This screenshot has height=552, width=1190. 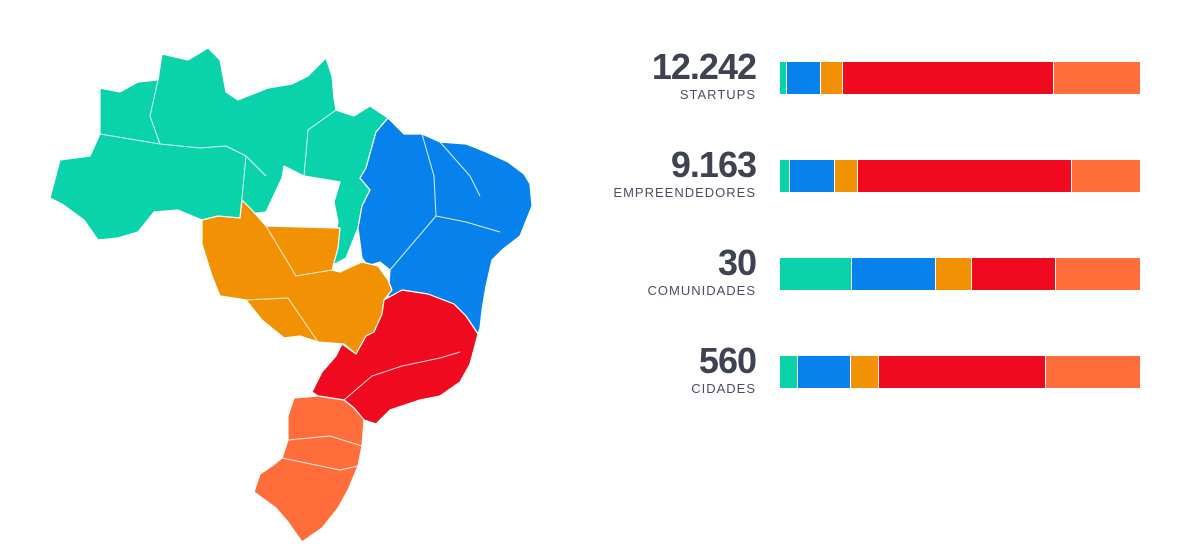 I want to click on map-region-sul, so click(x=309, y=469).